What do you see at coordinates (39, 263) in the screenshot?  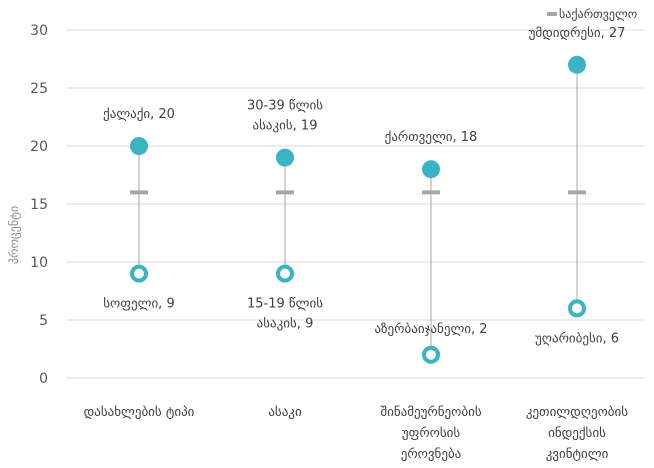 I see `y-tick-label: 10` at bounding box center [39, 263].